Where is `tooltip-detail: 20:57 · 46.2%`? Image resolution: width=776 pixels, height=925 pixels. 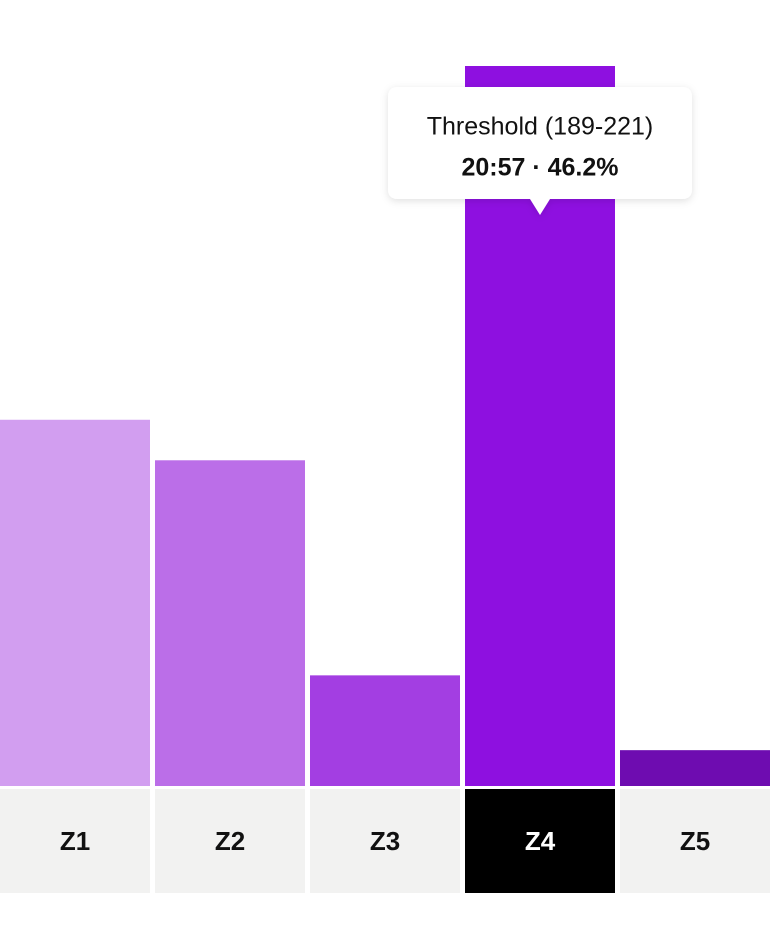
tooltip-detail: 20:57 · 46.2% is located at coordinates (539, 168).